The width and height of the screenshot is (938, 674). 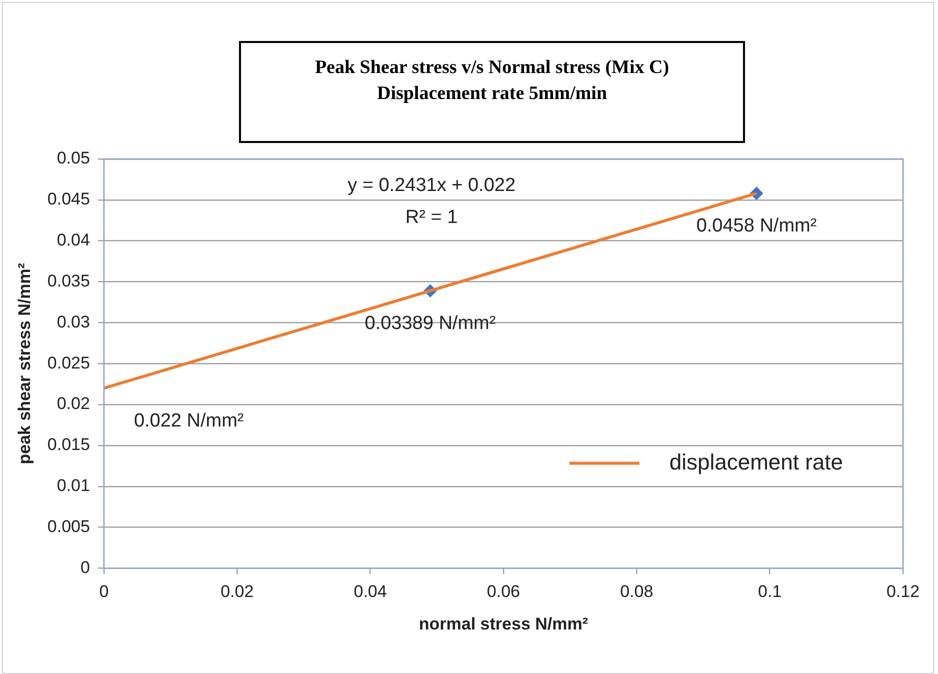 I want to click on annotation: 0.03389 N/mm², so click(x=430, y=323).